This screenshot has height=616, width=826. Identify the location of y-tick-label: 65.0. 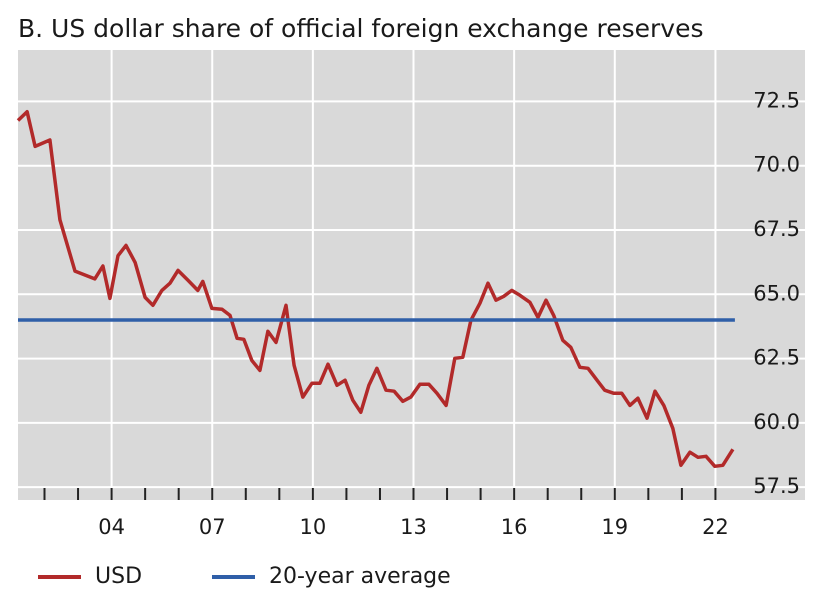
(776, 293).